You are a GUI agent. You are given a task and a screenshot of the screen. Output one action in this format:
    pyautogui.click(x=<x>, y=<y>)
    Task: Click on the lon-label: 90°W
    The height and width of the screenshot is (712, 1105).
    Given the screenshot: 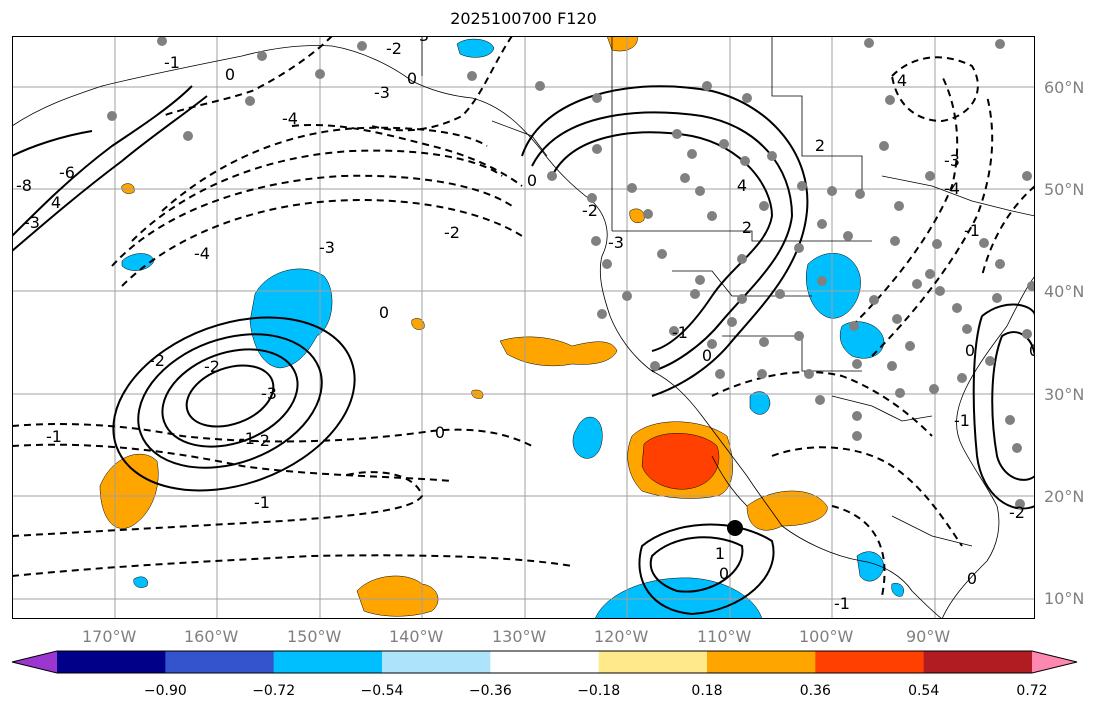 What is the action you would take?
    pyautogui.click(x=928, y=636)
    